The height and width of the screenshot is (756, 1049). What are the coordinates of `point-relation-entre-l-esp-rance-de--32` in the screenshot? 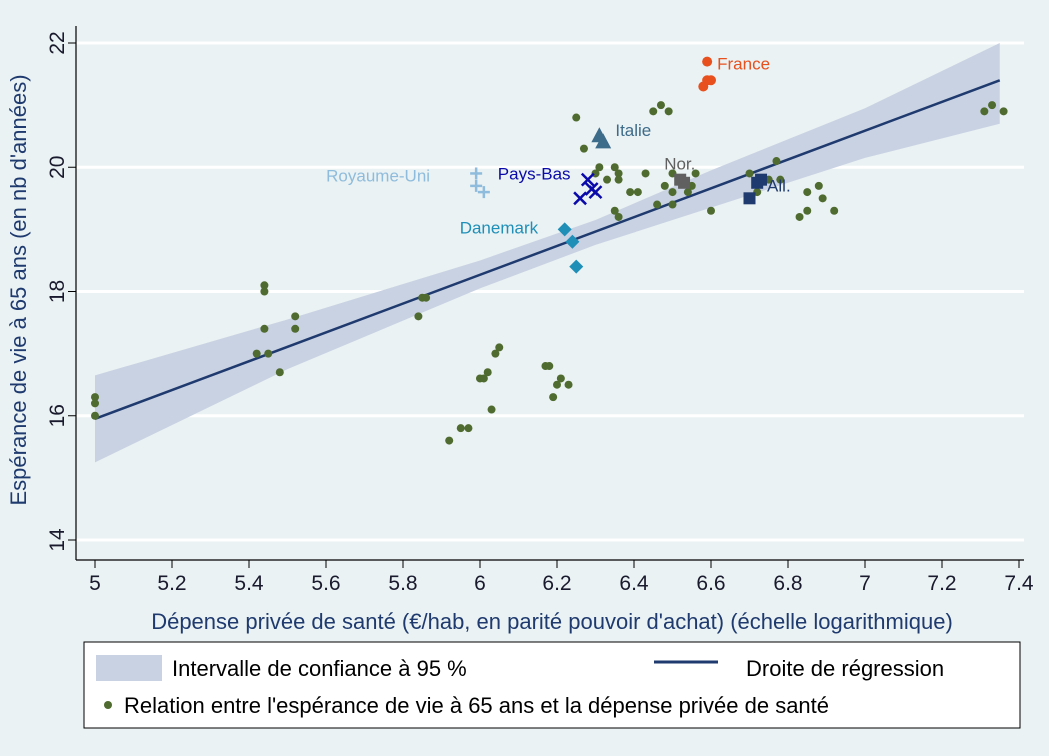 It's located at (599, 167).